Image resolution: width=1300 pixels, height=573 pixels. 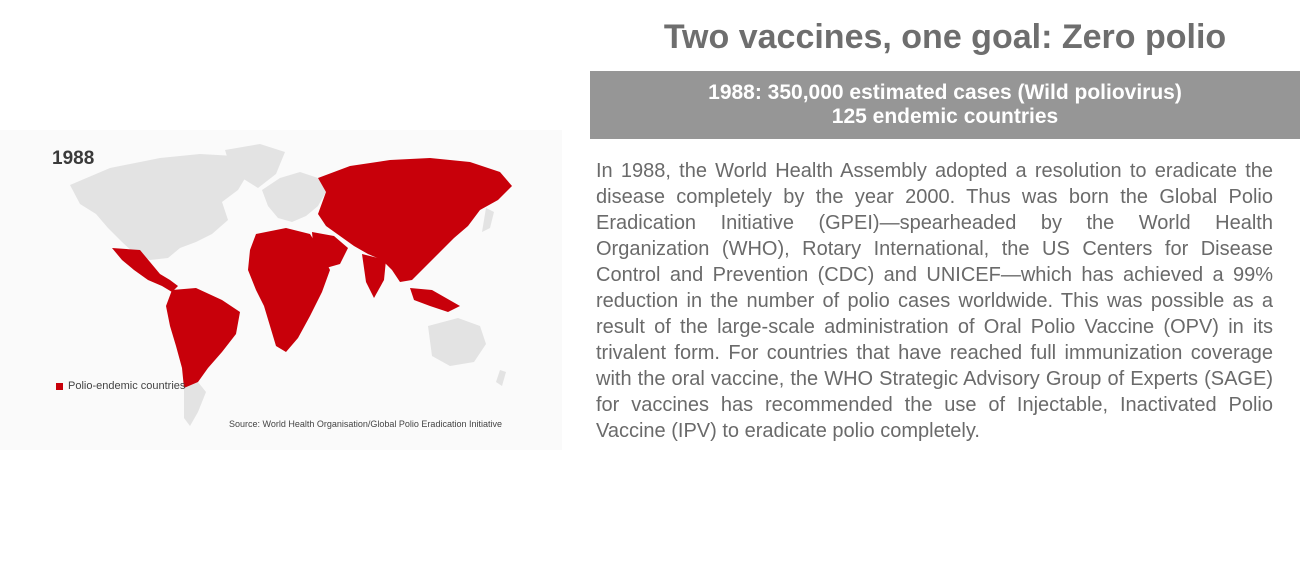 I want to click on map-year-label: 1988, so click(x=73, y=158).